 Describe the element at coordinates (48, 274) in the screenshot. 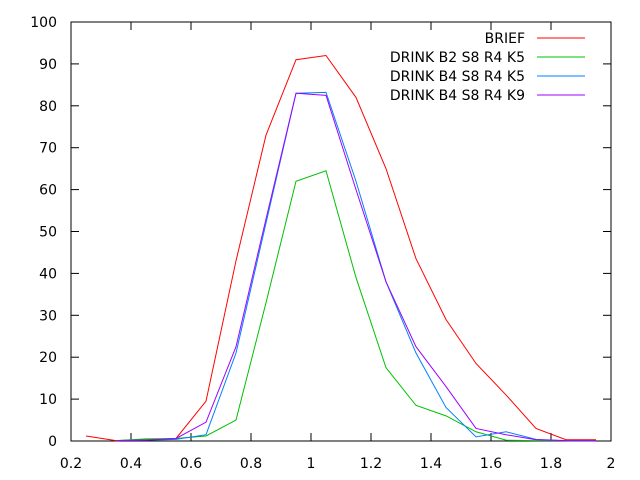

I see `y-tick-label: 40` at that location.